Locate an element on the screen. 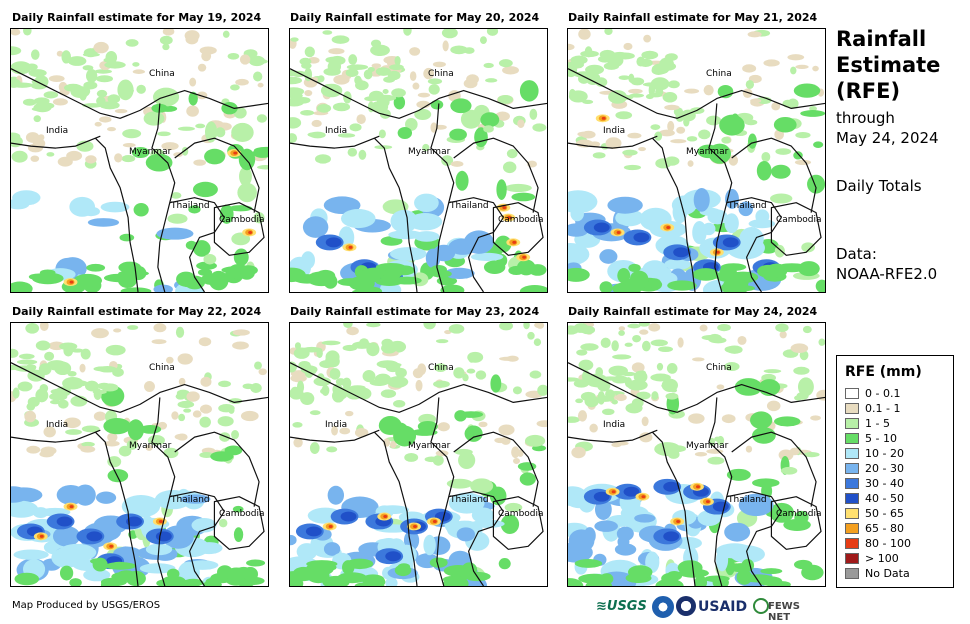 The width and height of the screenshot is (970, 624). legend-label: 80 - 100 is located at coordinates (888, 543).